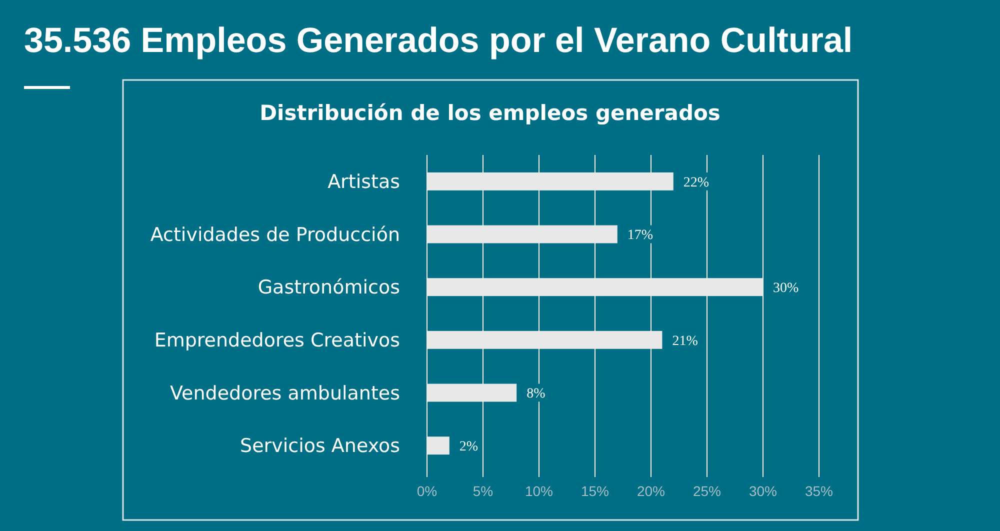  Describe the element at coordinates (536, 394) in the screenshot. I see `data-label: 8%` at that location.